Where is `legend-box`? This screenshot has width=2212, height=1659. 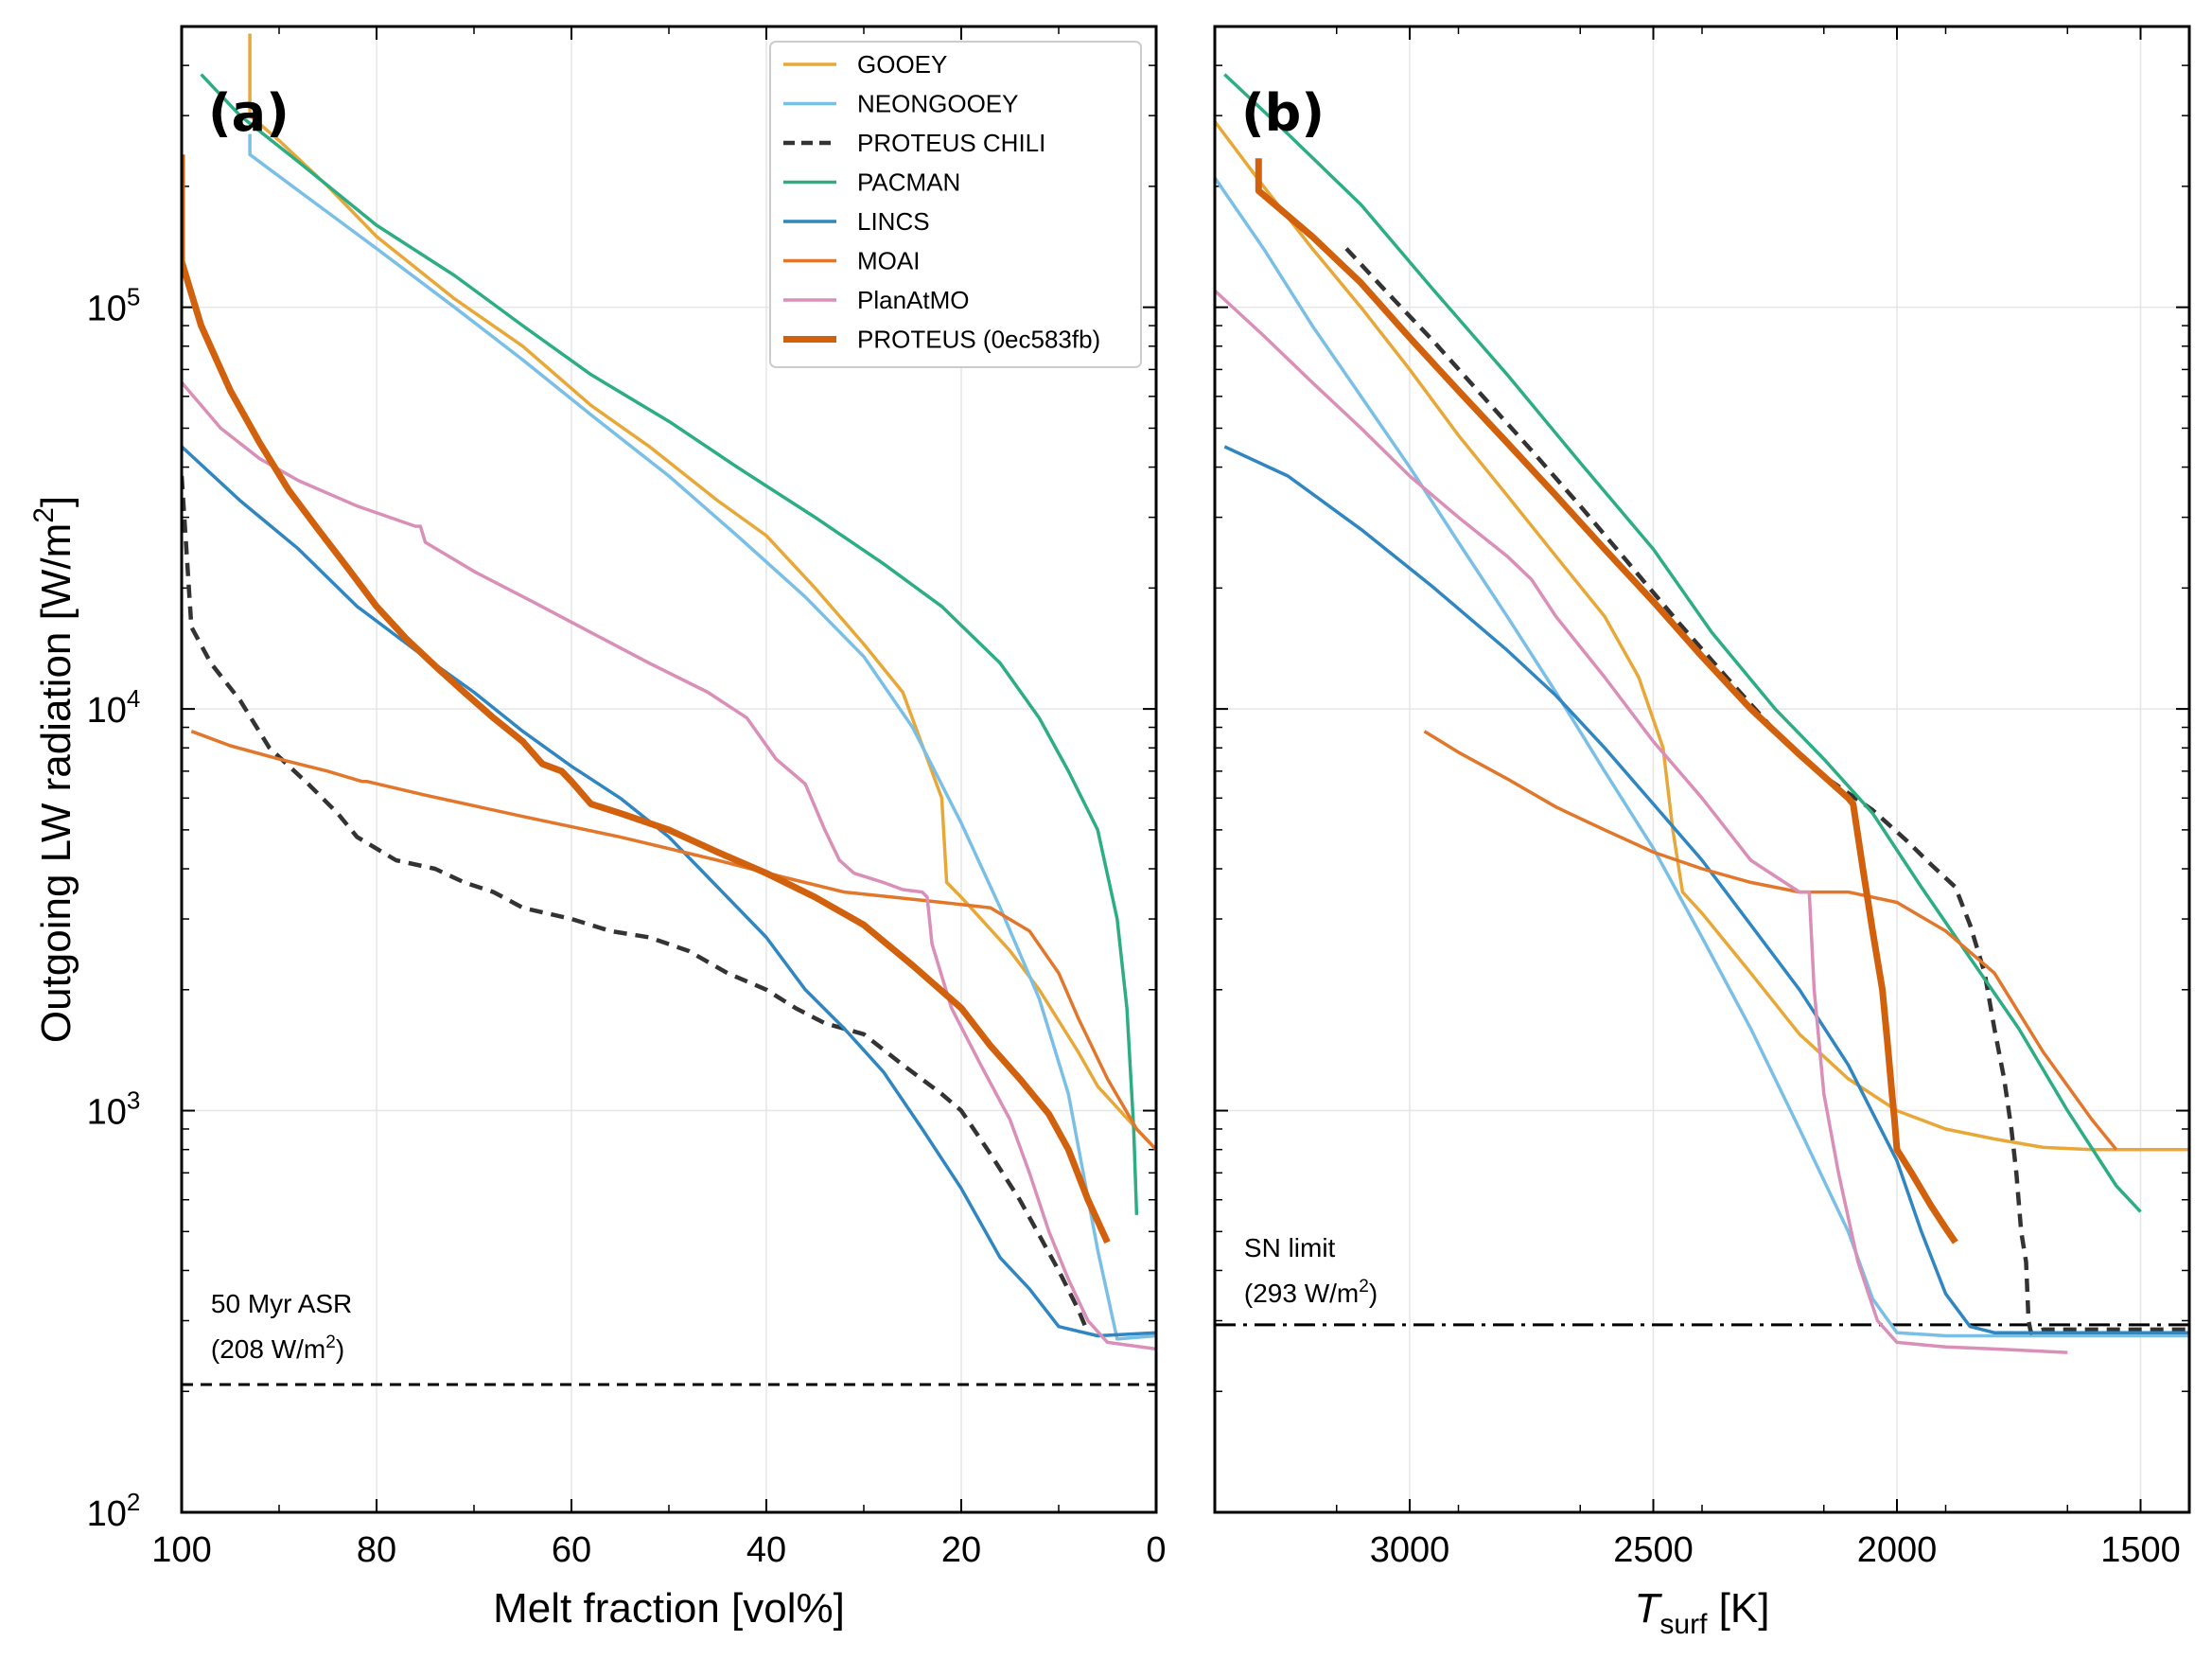 legend-box is located at coordinates (956, 205).